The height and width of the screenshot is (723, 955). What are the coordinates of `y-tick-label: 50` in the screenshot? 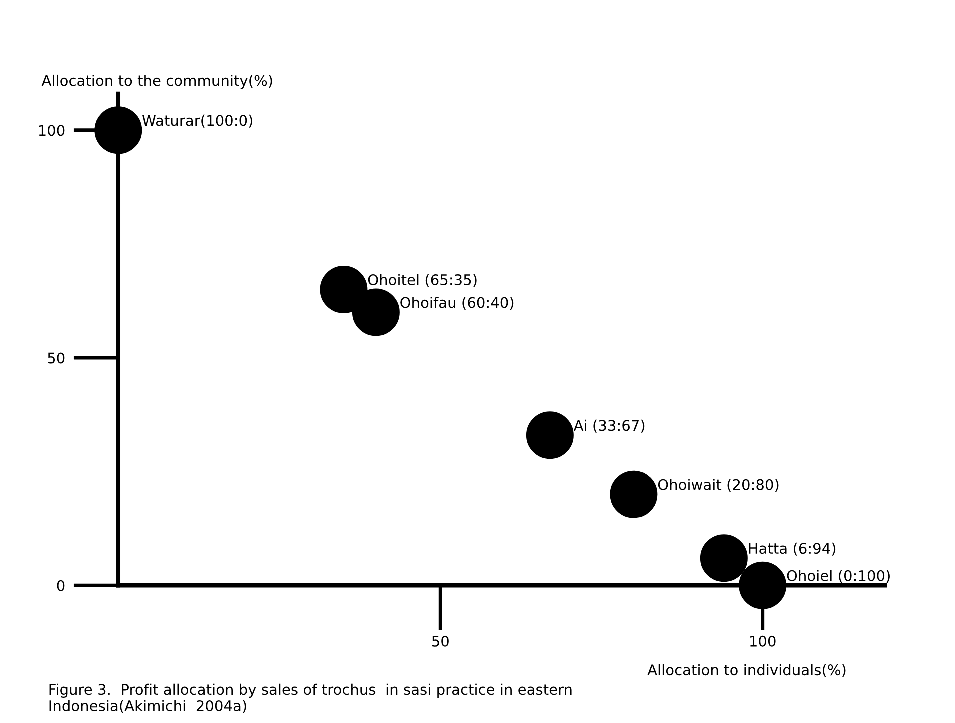 It's located at (56, 358).